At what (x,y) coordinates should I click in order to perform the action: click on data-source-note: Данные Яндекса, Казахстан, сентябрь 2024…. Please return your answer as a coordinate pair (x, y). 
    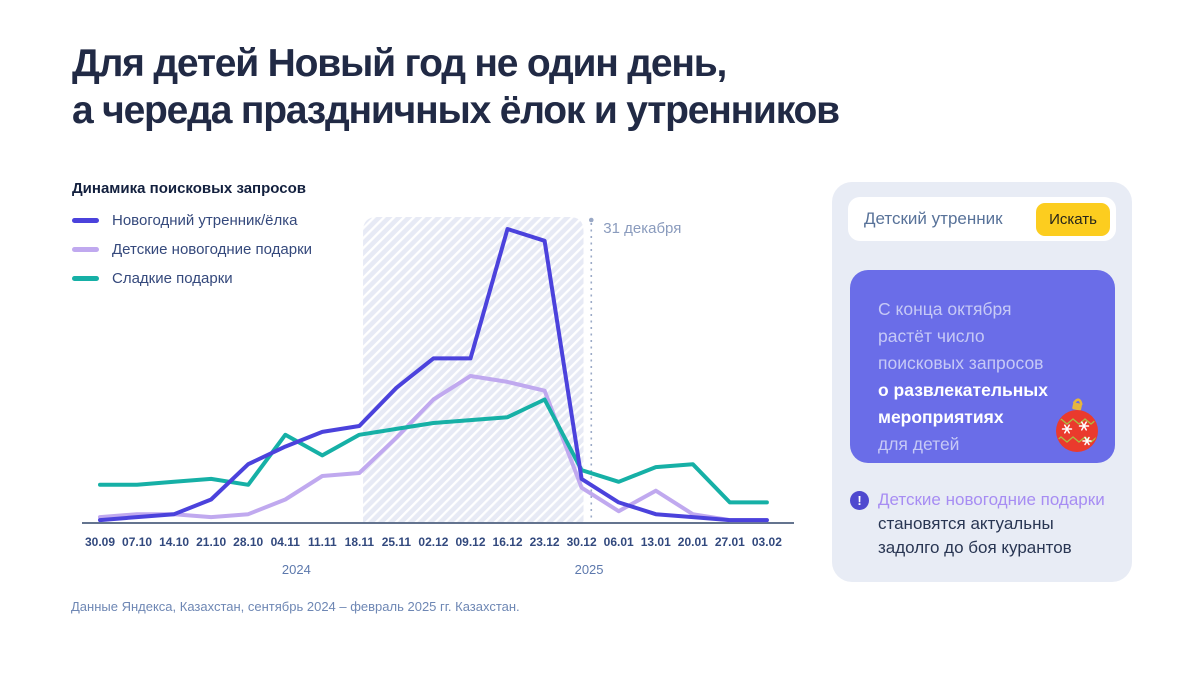
    Looking at the image, I should click on (295, 606).